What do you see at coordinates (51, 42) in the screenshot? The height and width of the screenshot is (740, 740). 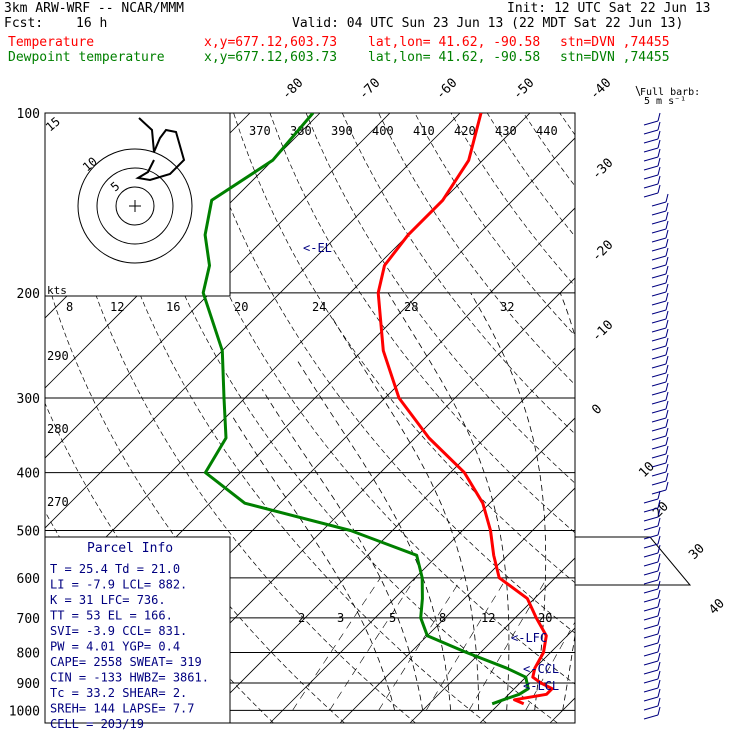 I see `temperature-legend: Temperature` at bounding box center [51, 42].